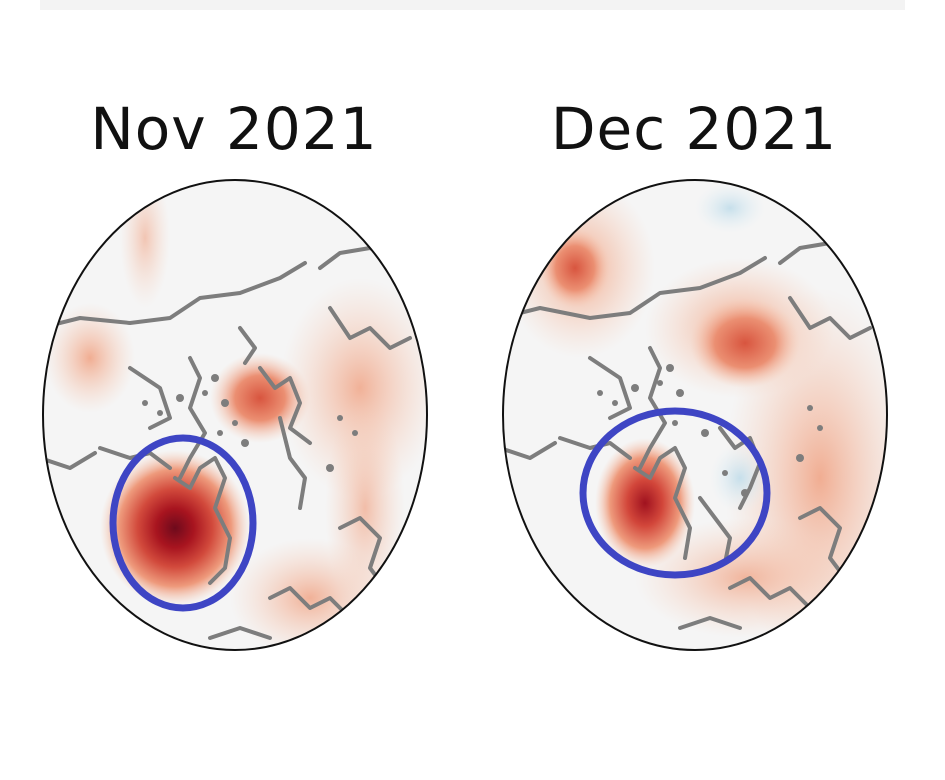  What do you see at coordinates (234, 129) in the screenshot?
I see `panel-title-nov: Nov 2021` at bounding box center [234, 129].